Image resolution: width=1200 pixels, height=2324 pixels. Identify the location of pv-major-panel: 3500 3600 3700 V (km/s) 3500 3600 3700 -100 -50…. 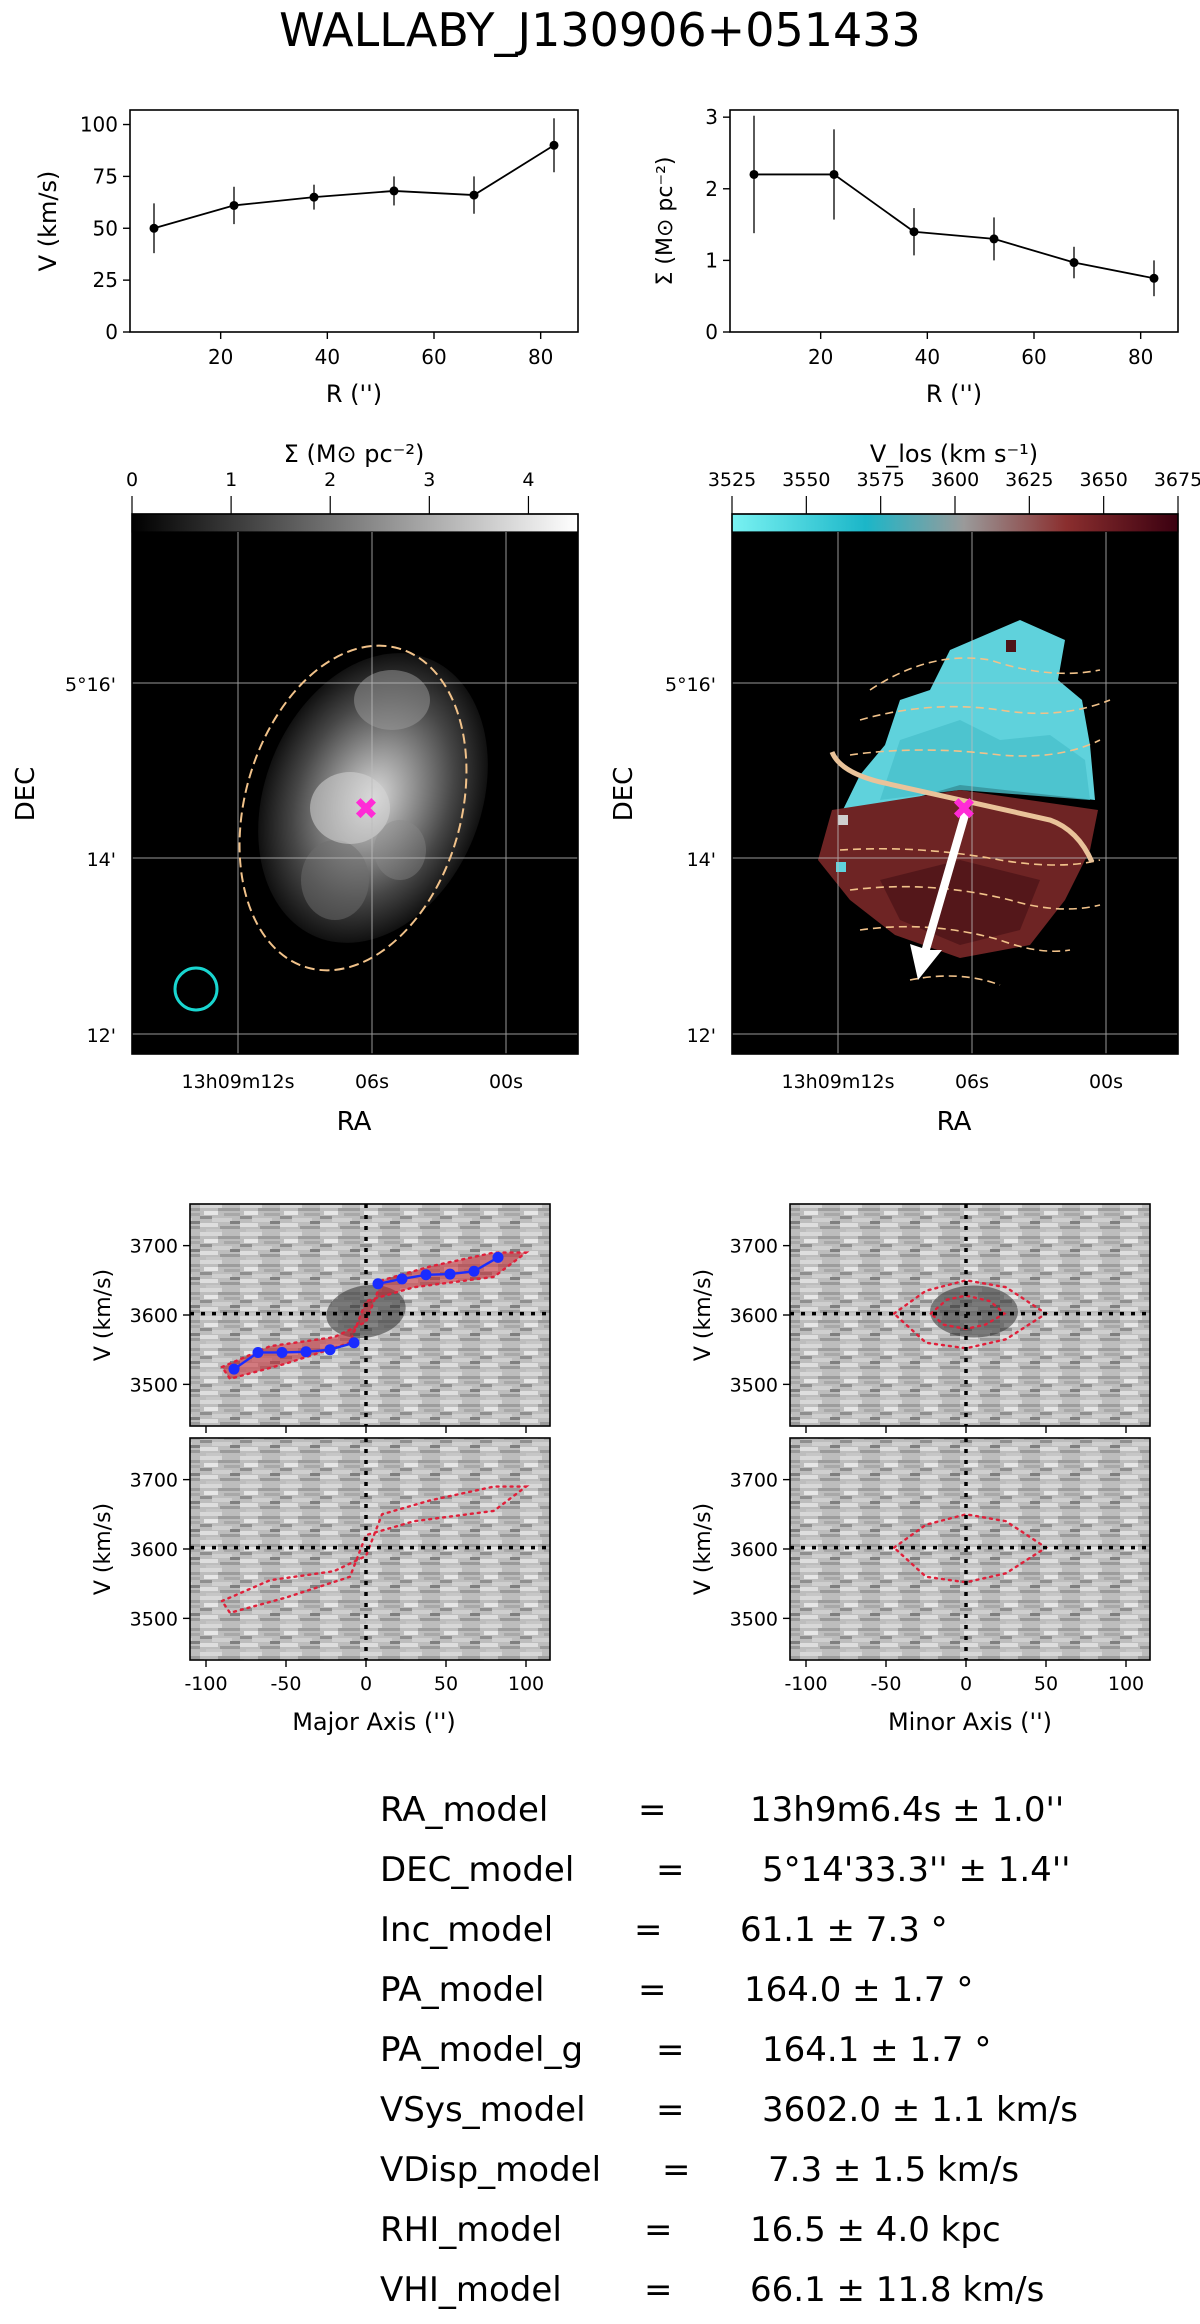
(321, 1469).